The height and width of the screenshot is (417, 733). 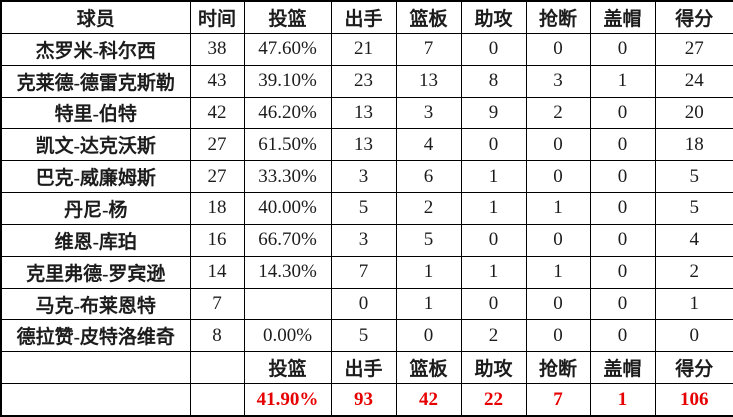 I want to click on stat-cell-minutes: 14, so click(x=217, y=272).